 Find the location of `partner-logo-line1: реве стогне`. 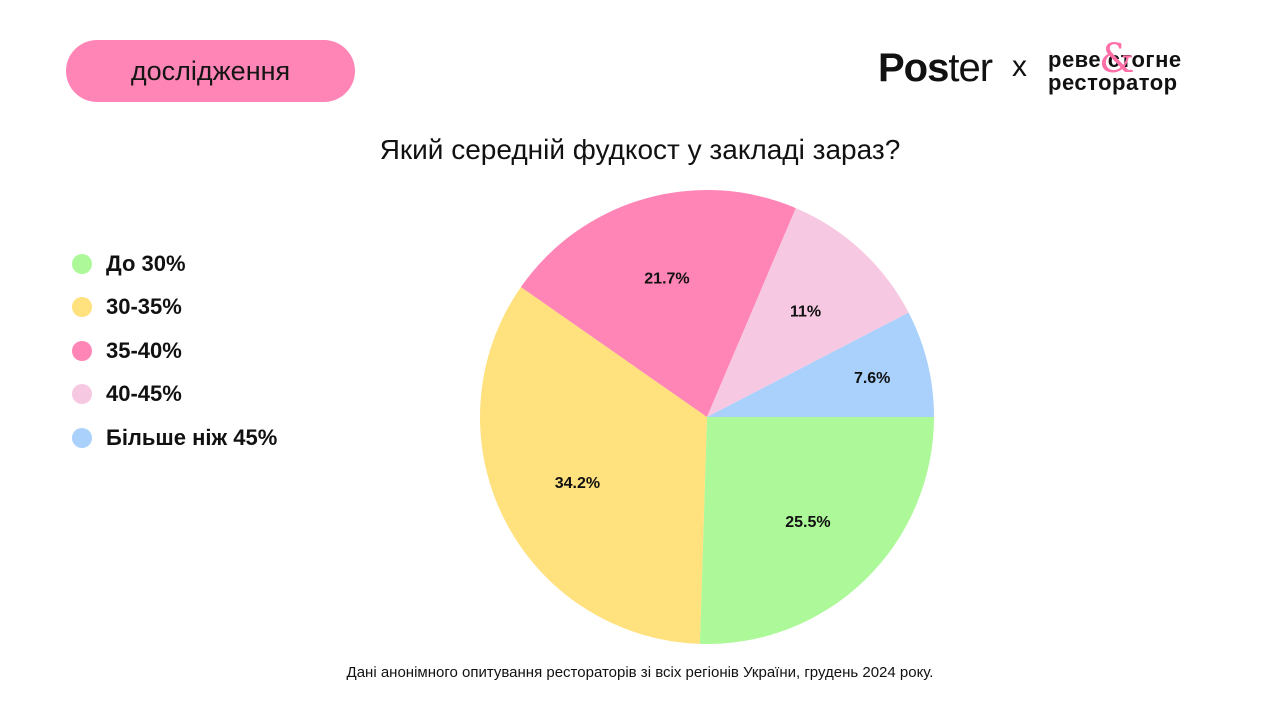

partner-logo-line1: реве стогне is located at coordinates (1115, 59).